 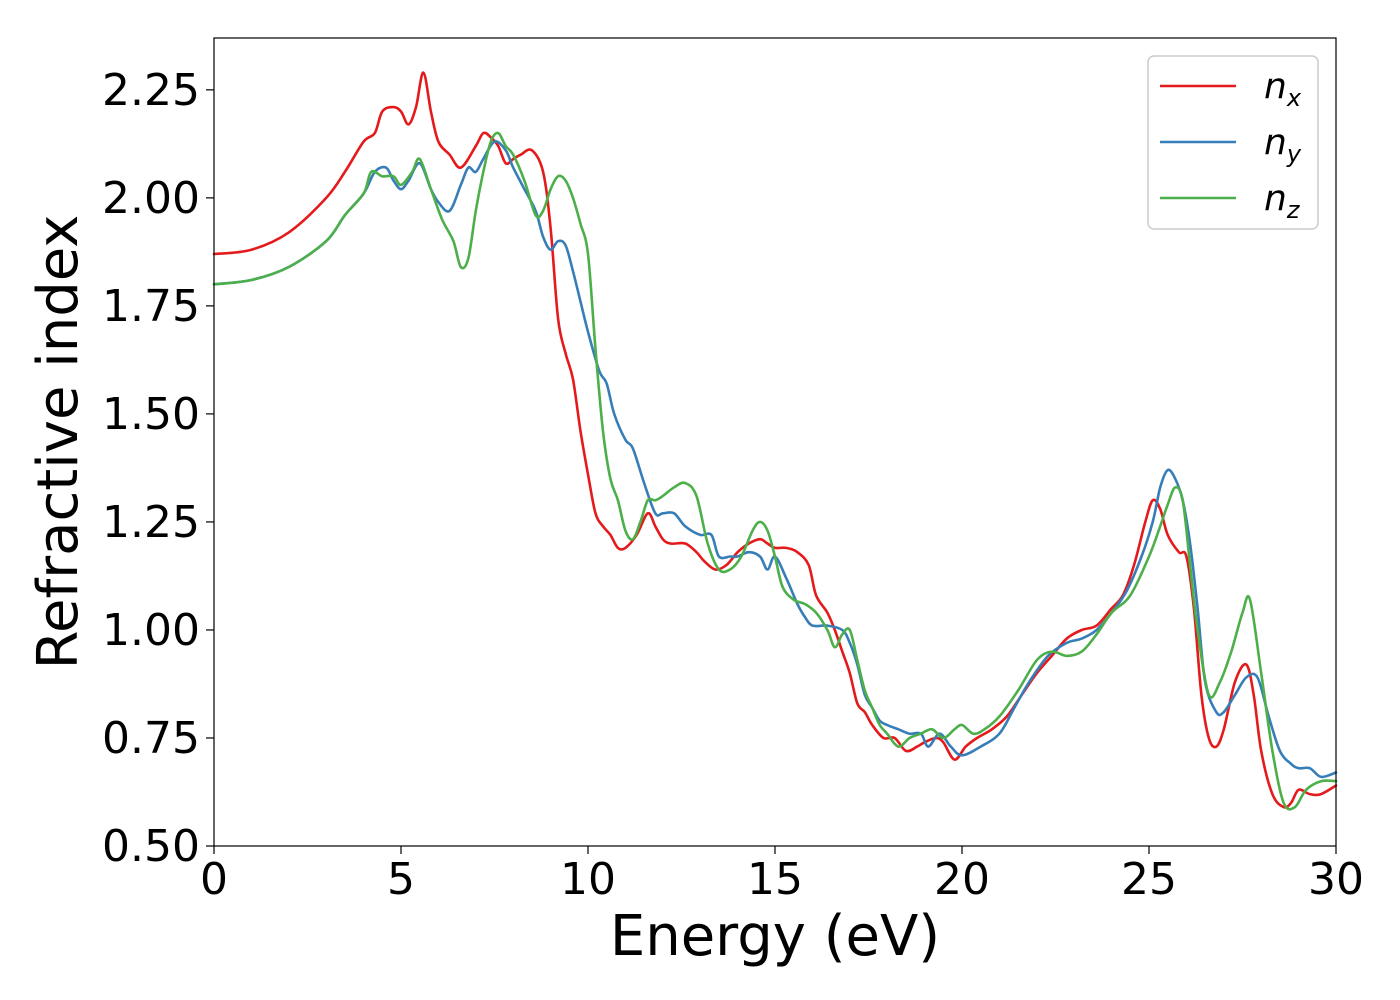 I want to click on y-tick-label: 1.50, so click(x=151, y=414).